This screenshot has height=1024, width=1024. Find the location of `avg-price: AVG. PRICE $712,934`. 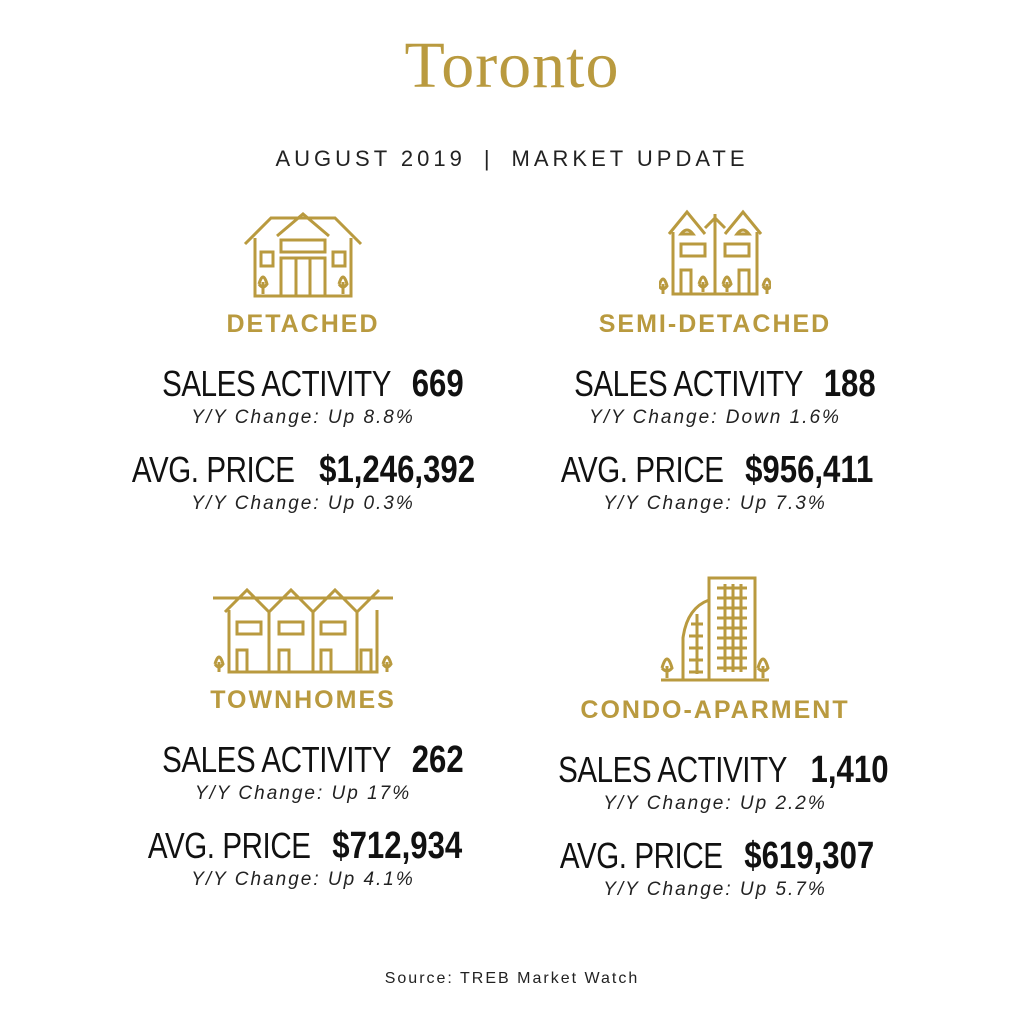

avg-price: AVG. PRICE $712,934 is located at coordinates (303, 846).